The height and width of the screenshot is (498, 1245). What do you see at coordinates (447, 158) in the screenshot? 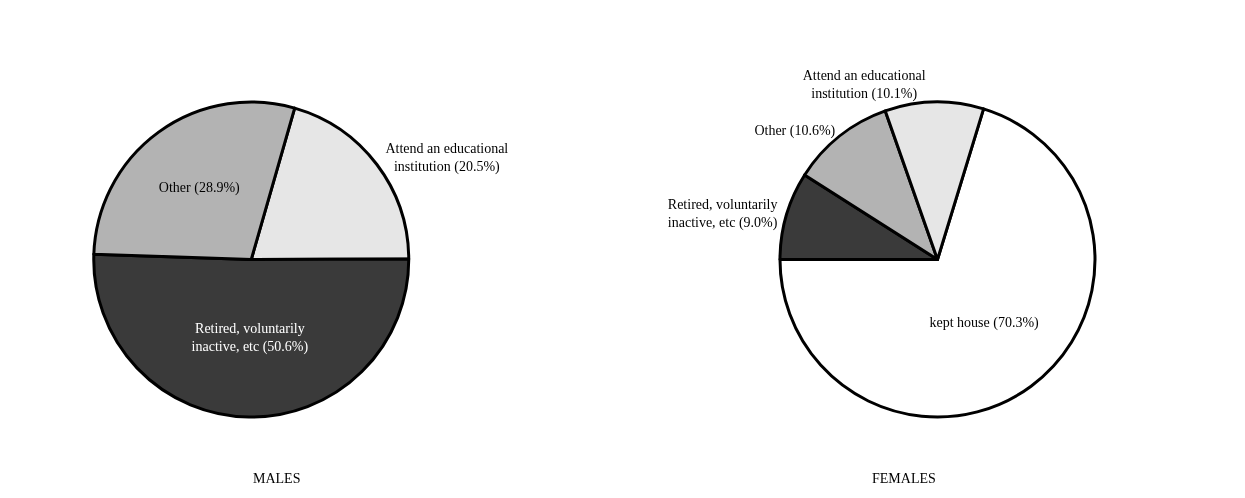
I see `slice-label: Attend an educational institution (20.5%)` at bounding box center [447, 158].